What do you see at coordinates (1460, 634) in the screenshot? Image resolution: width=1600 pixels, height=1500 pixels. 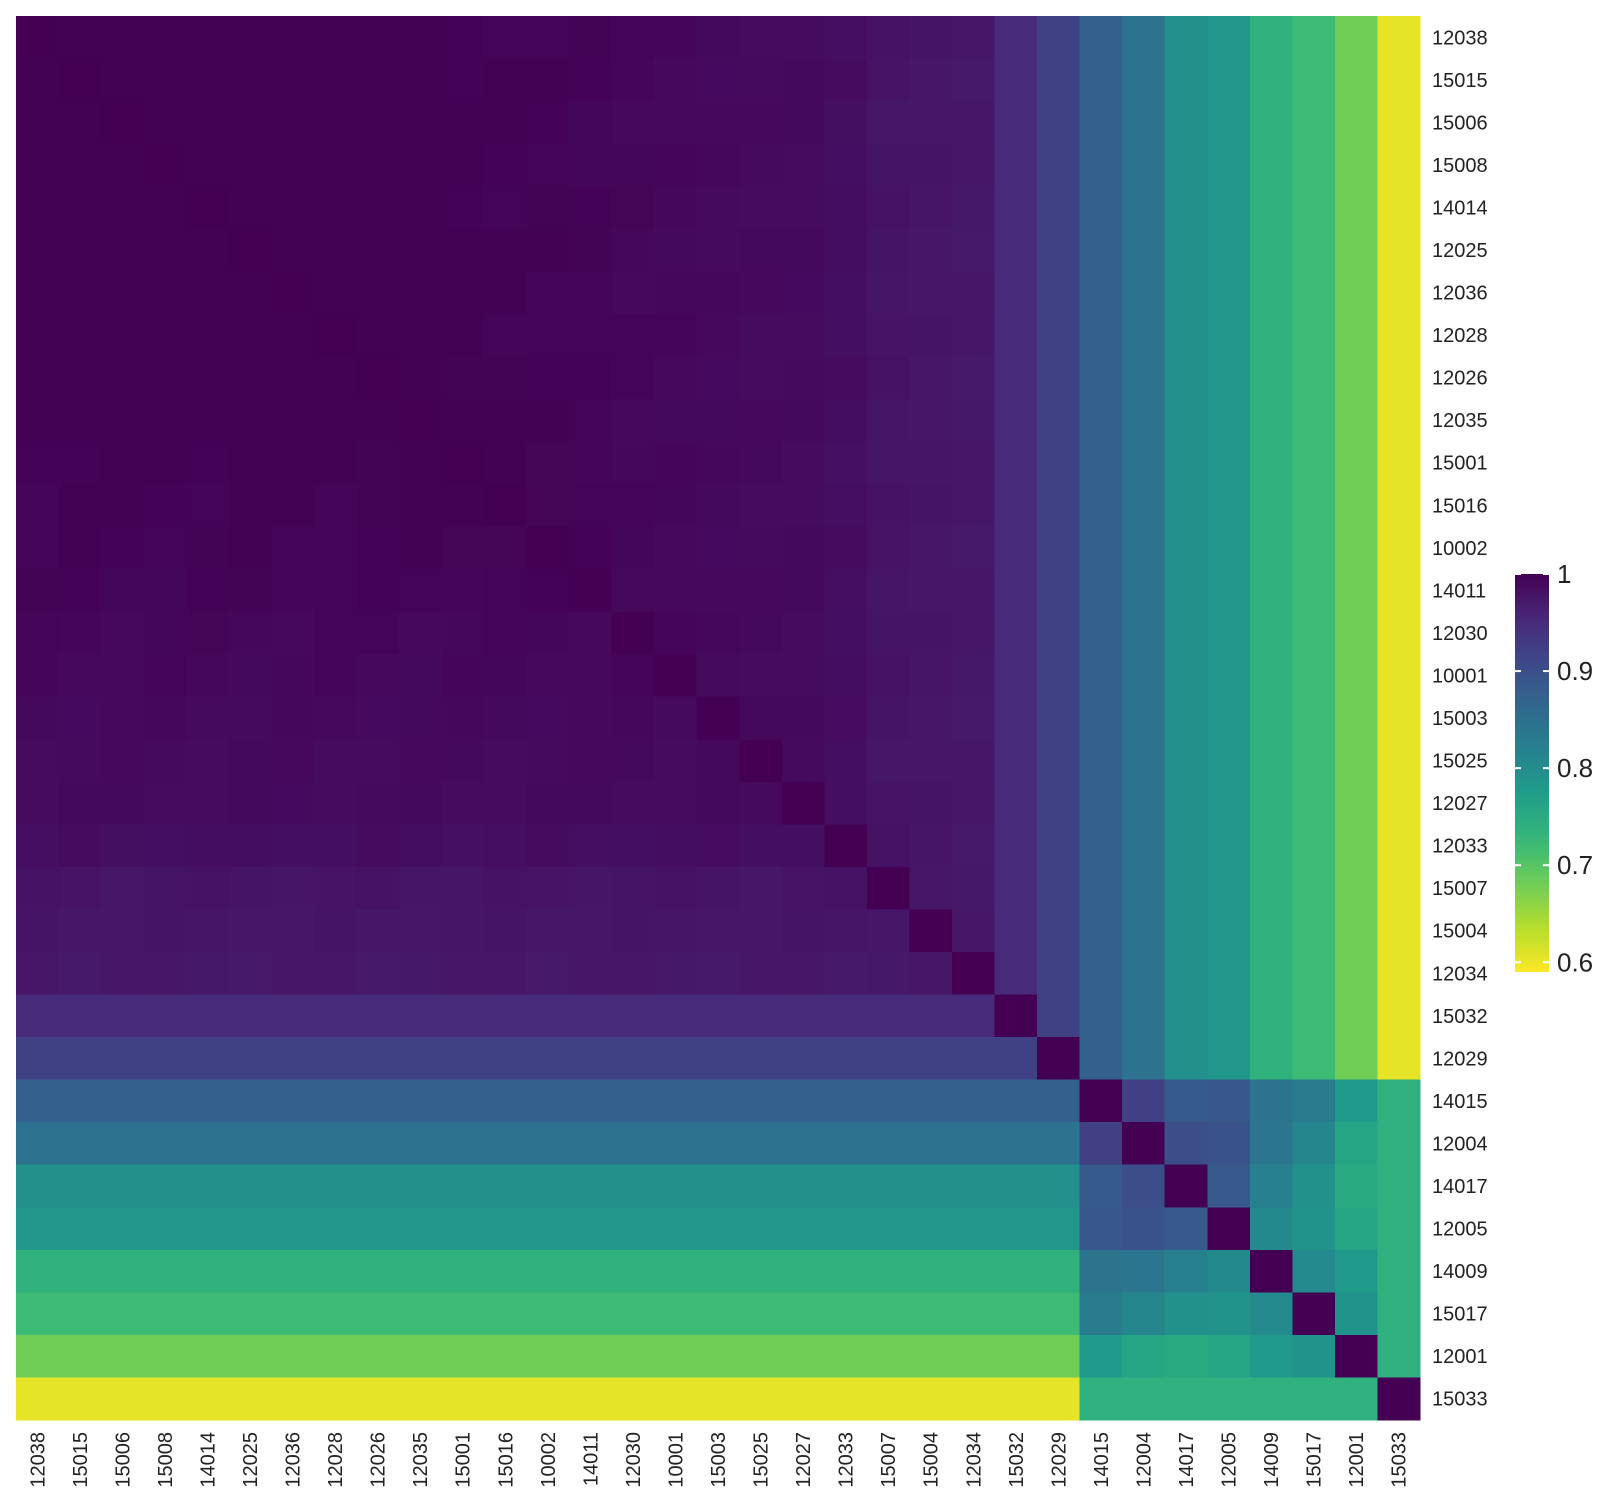 I see `row-label: 12030` at bounding box center [1460, 634].